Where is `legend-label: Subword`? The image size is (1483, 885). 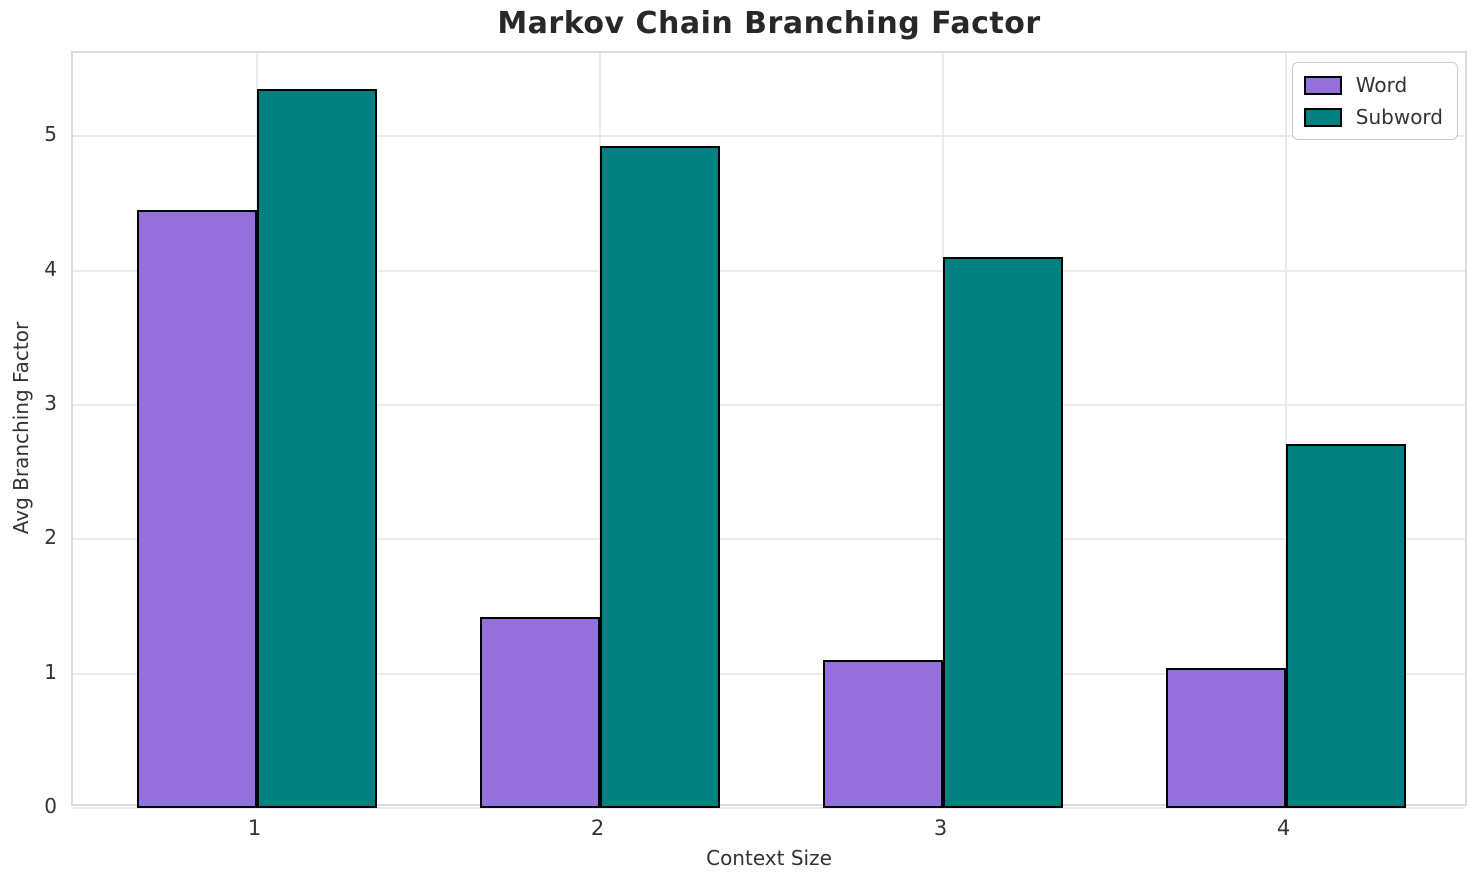
legend-label: Subword is located at coordinates (1399, 117).